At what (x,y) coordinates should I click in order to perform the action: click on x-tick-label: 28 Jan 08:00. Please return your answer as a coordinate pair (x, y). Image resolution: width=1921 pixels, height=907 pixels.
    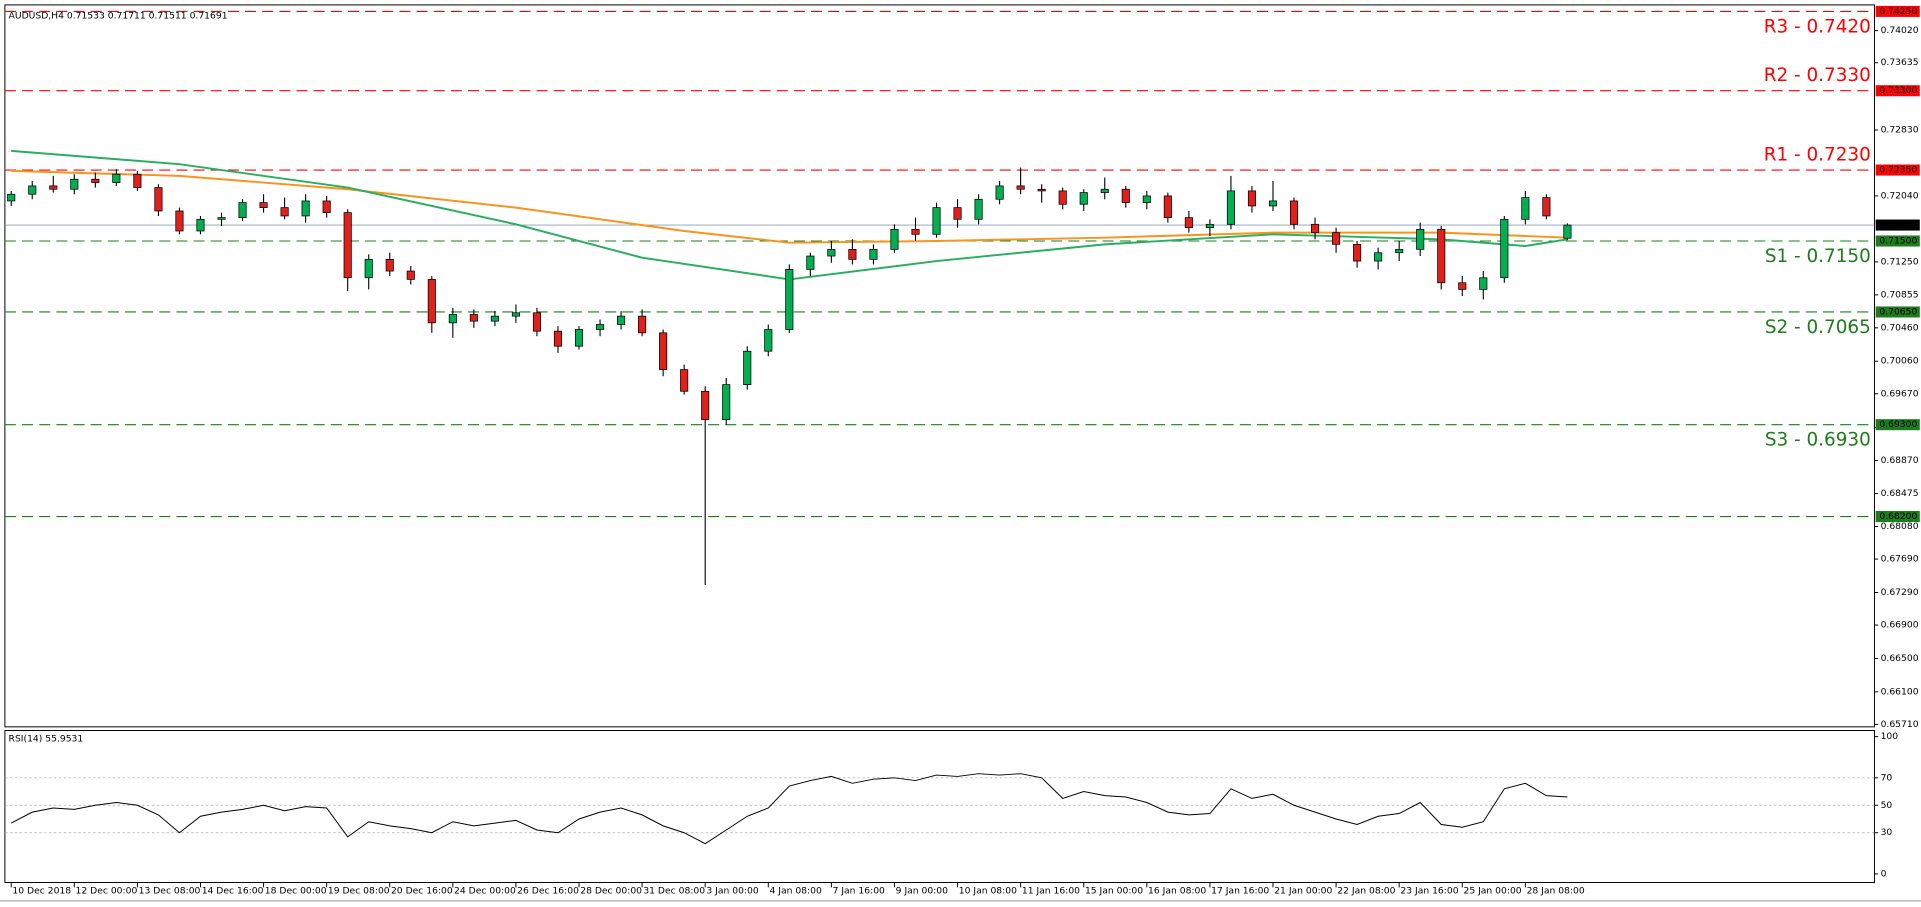
    Looking at the image, I should click on (1556, 891).